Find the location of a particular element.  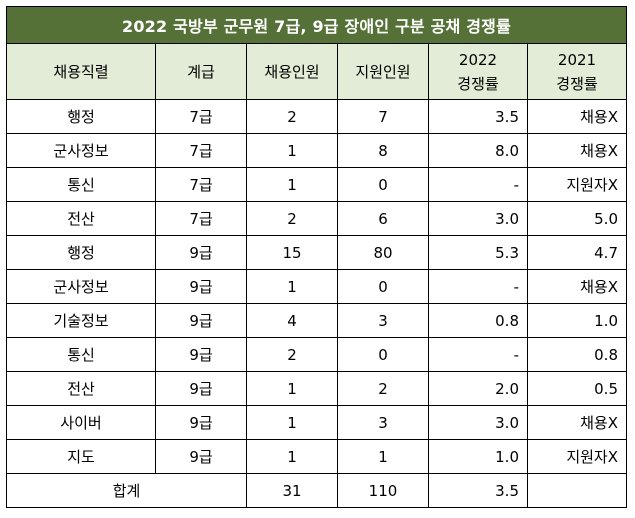

table-row: 통신 7급 1 0- 지원자X is located at coordinates (316, 184).